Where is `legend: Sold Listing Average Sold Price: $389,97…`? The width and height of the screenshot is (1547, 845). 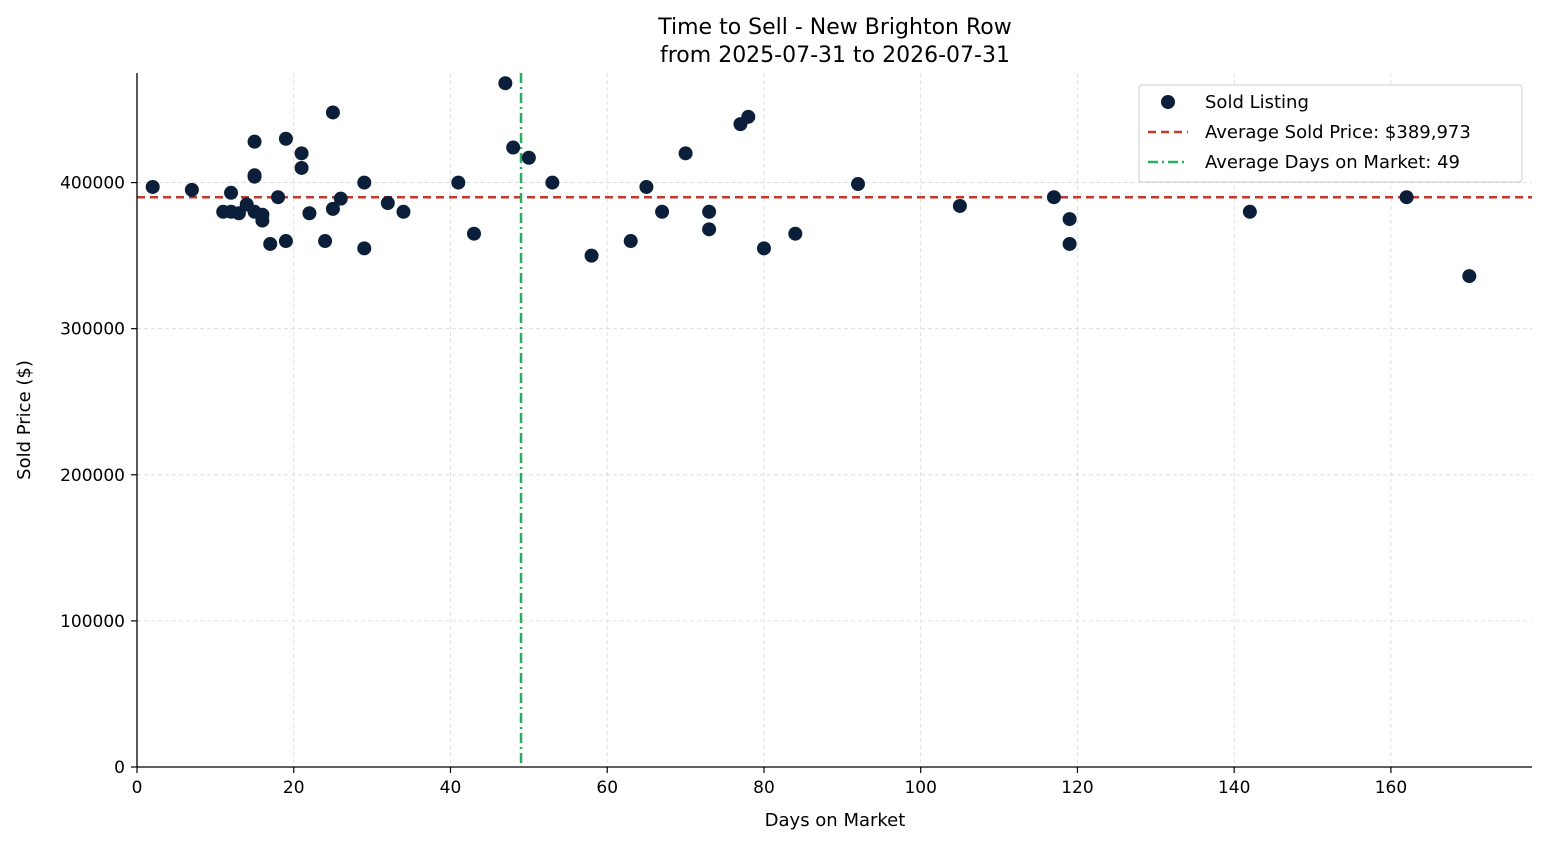
legend: Sold Listing Average Sold Price: $389,97… is located at coordinates (1330, 133).